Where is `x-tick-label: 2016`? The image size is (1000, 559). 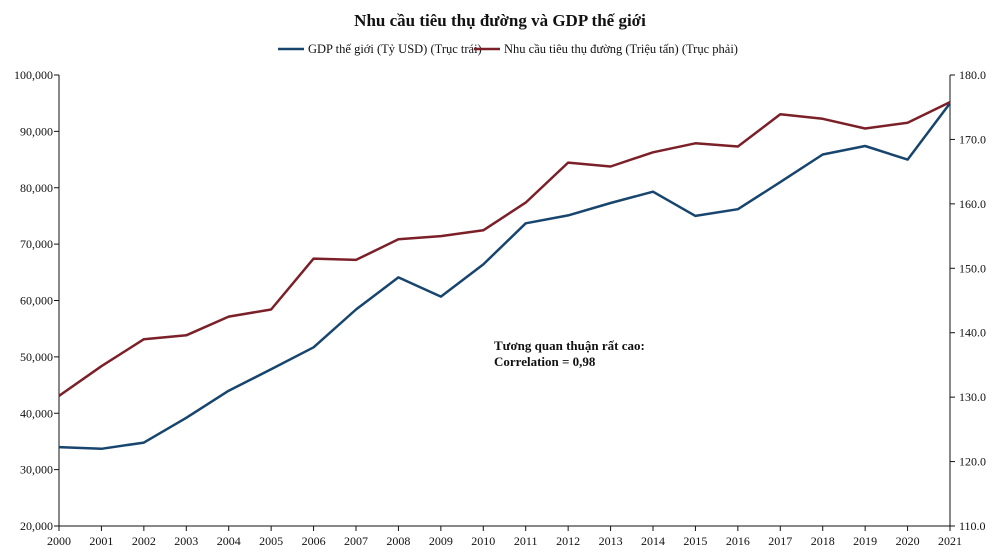
x-tick-label: 2016 is located at coordinates (738, 541).